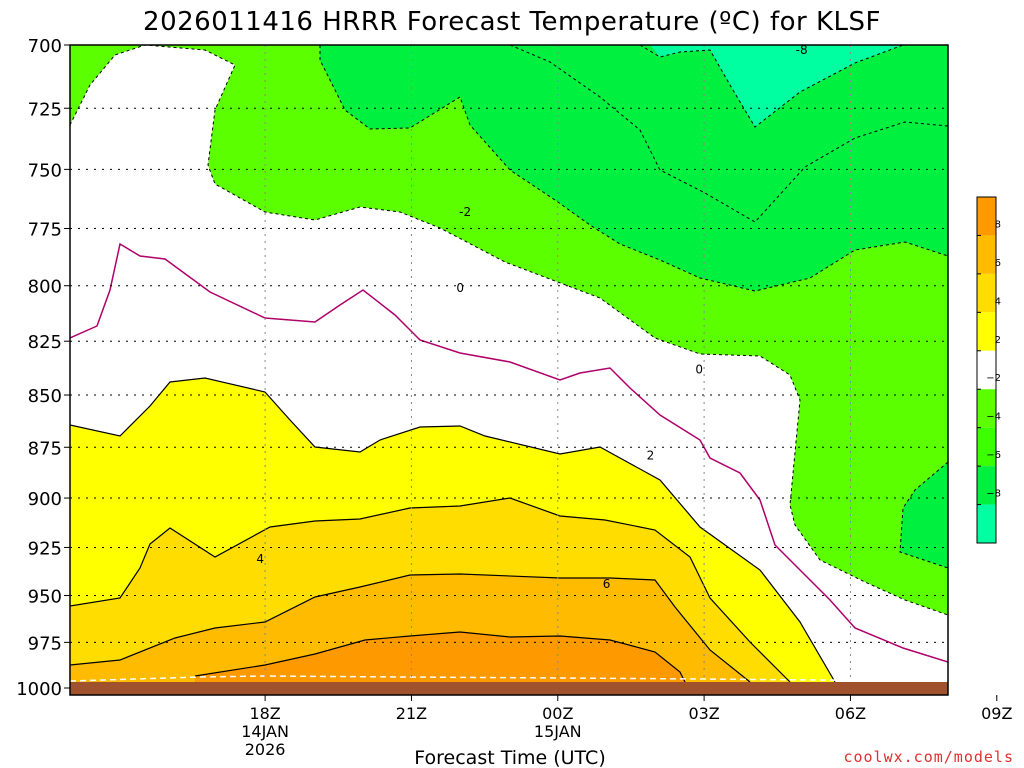 The width and height of the screenshot is (1024, 768). I want to click on y-tick-label: 725, so click(45, 109).